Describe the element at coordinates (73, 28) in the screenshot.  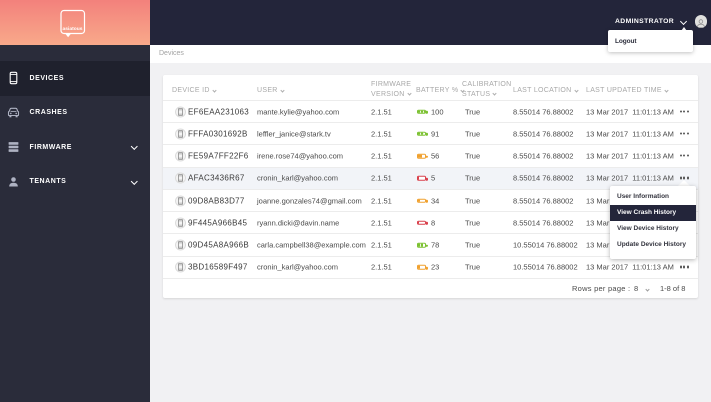
I see `svg-text: asiatous` at that location.